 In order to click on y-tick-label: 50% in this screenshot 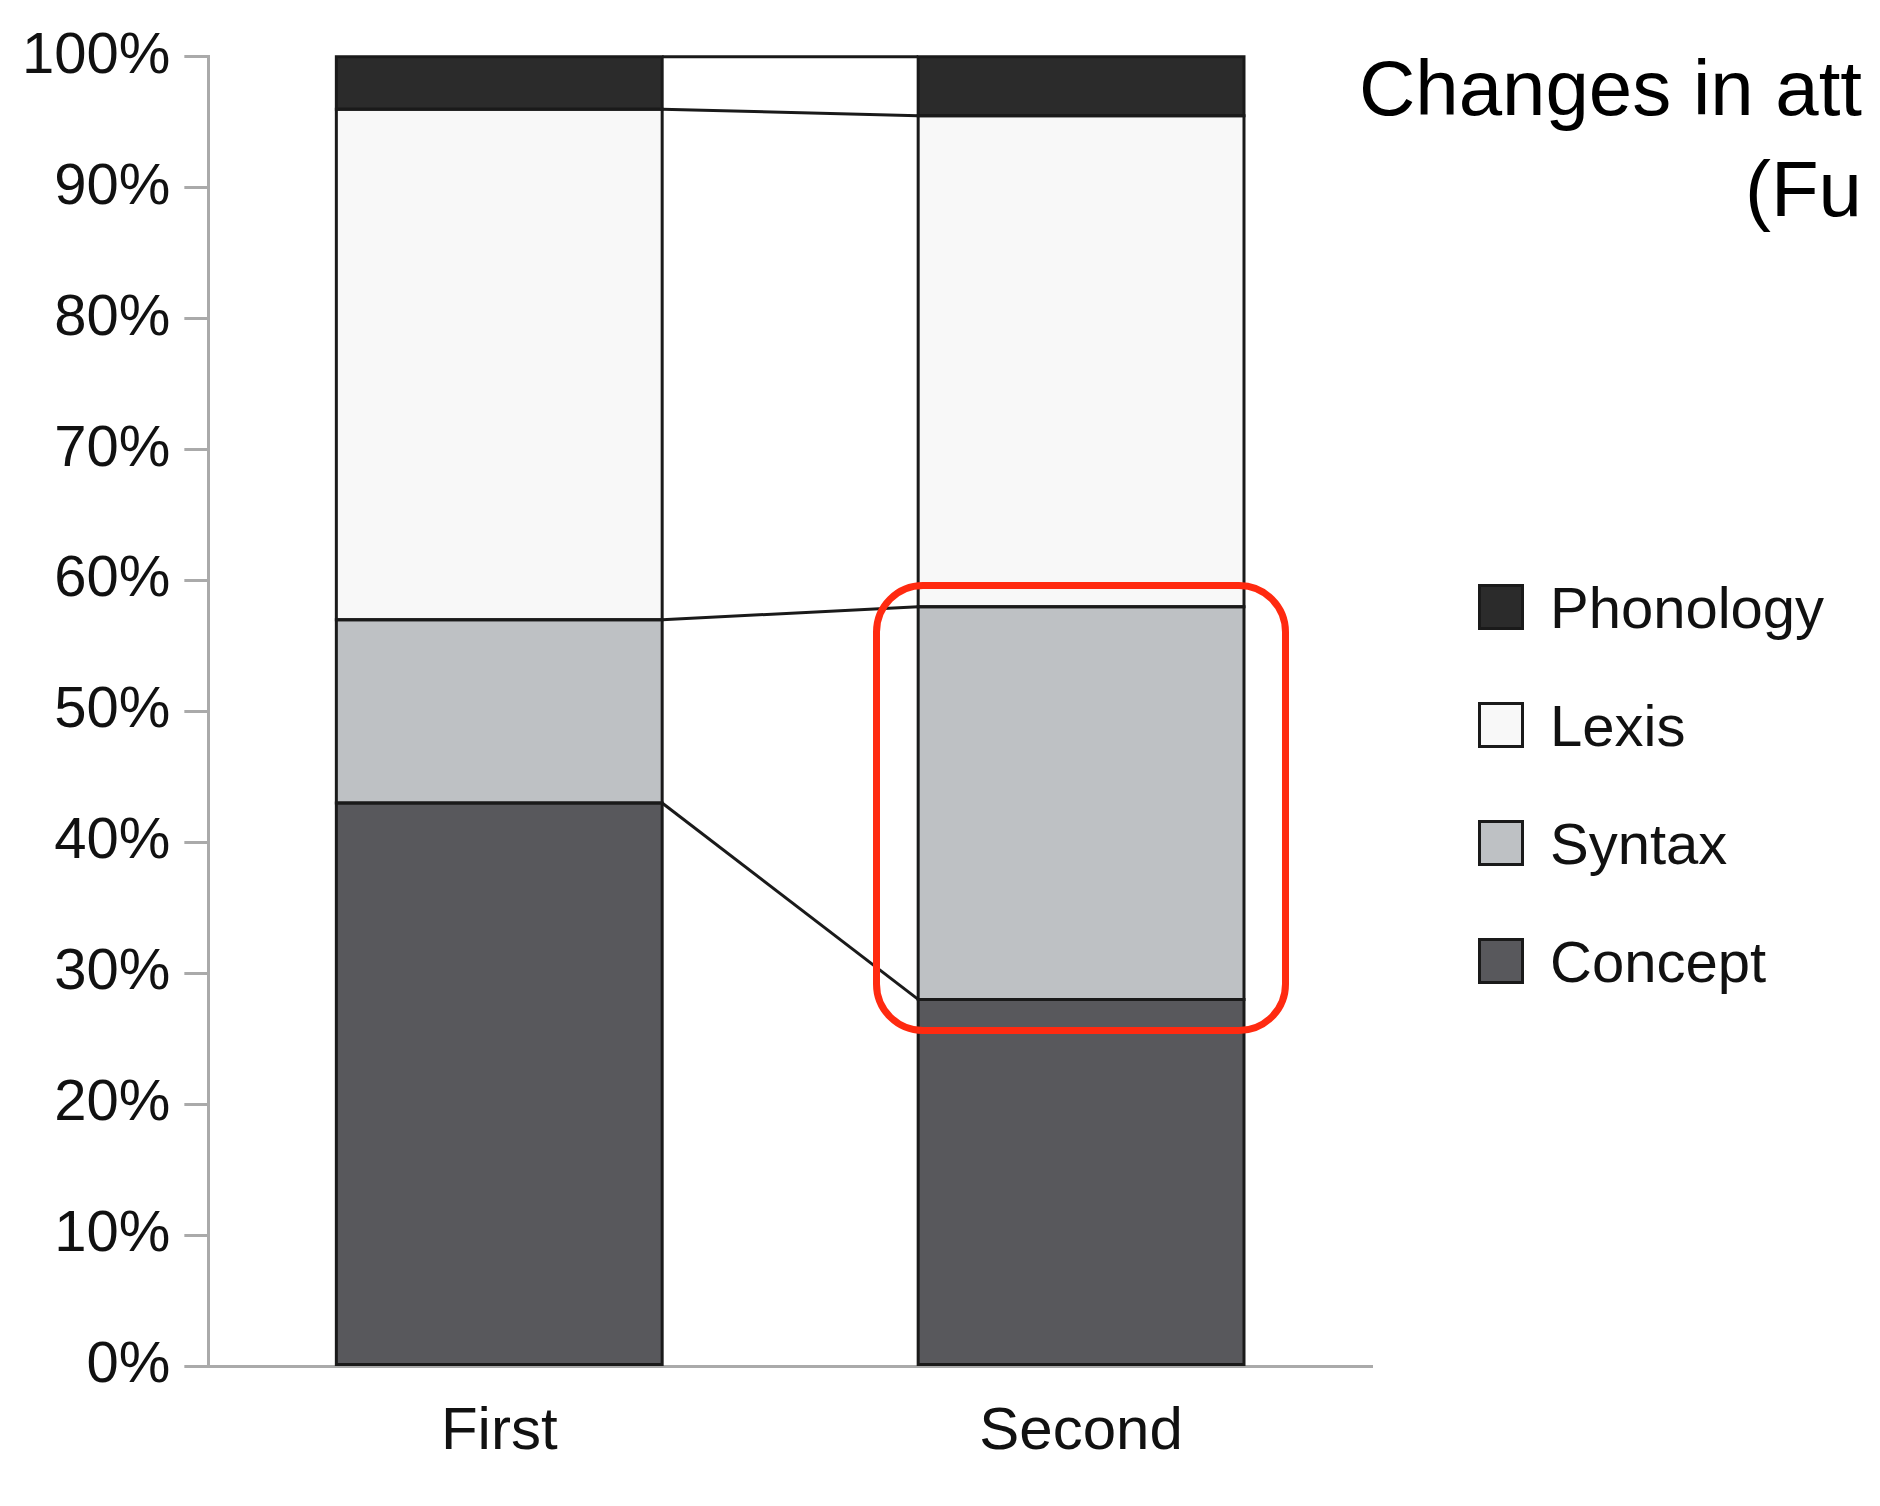, I will do `click(112, 707)`.